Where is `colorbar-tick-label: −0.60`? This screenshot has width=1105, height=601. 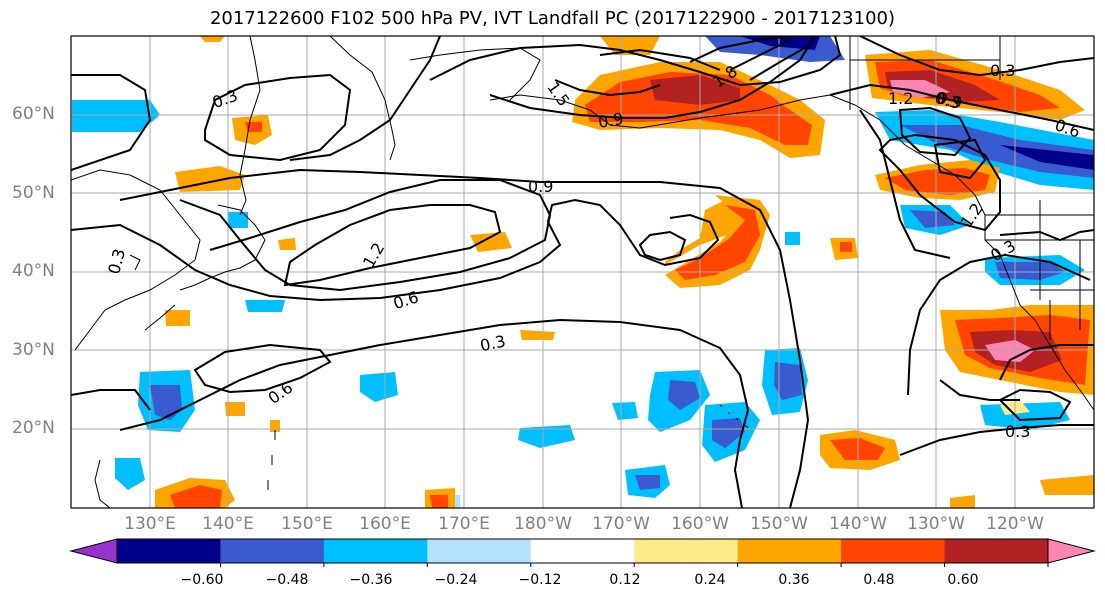
colorbar-tick-label: −0.60 is located at coordinates (202, 580).